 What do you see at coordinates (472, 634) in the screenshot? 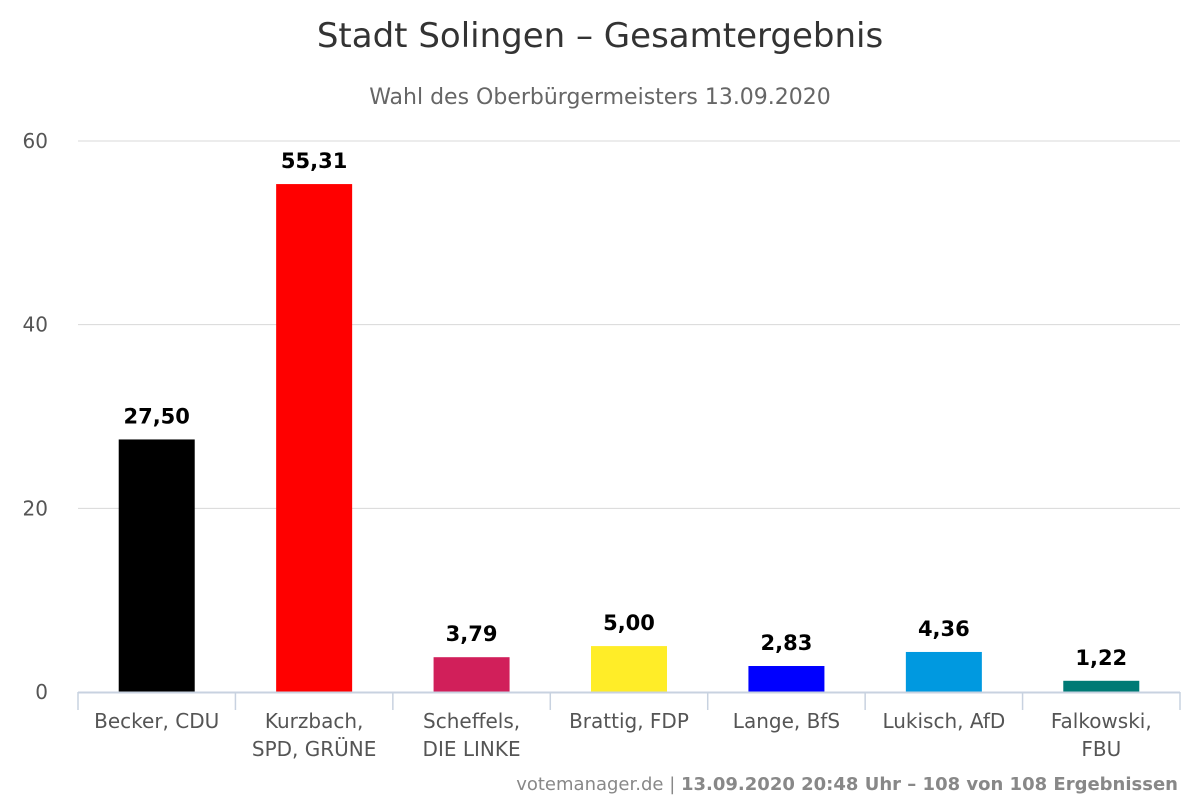
I see `data-label: 3,79` at bounding box center [472, 634].